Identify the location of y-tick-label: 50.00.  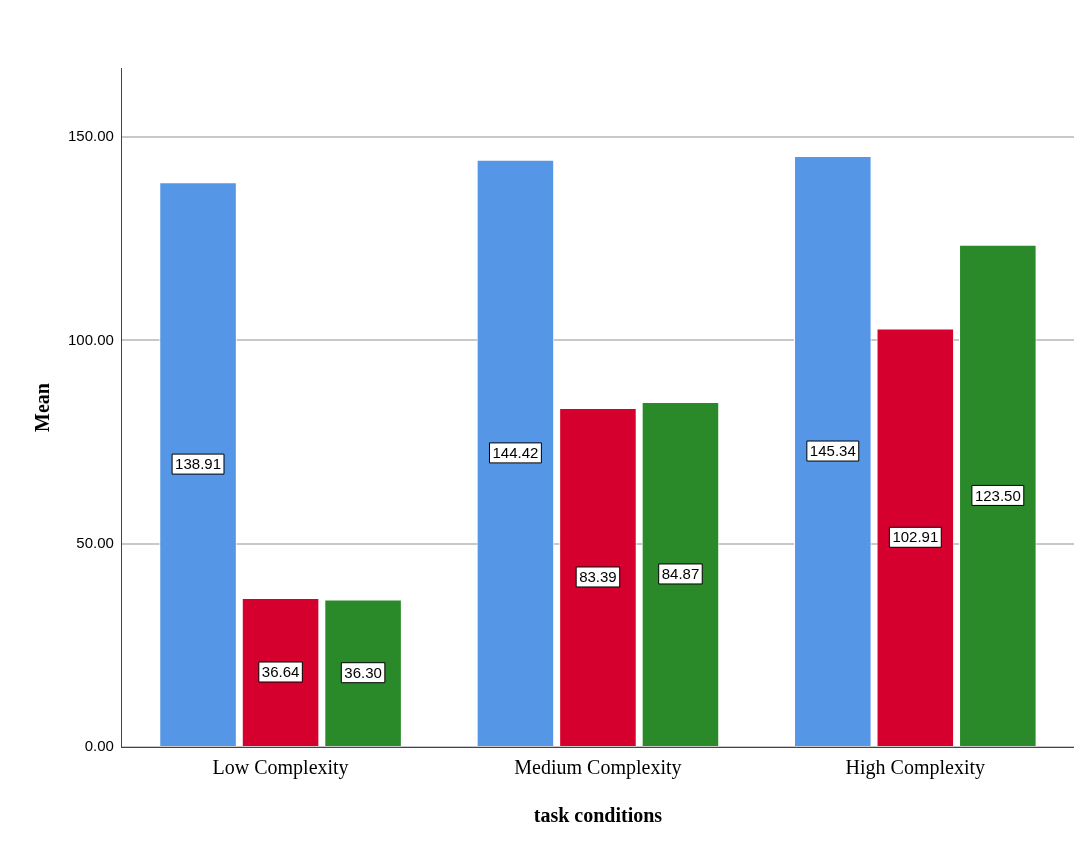
(95, 542).